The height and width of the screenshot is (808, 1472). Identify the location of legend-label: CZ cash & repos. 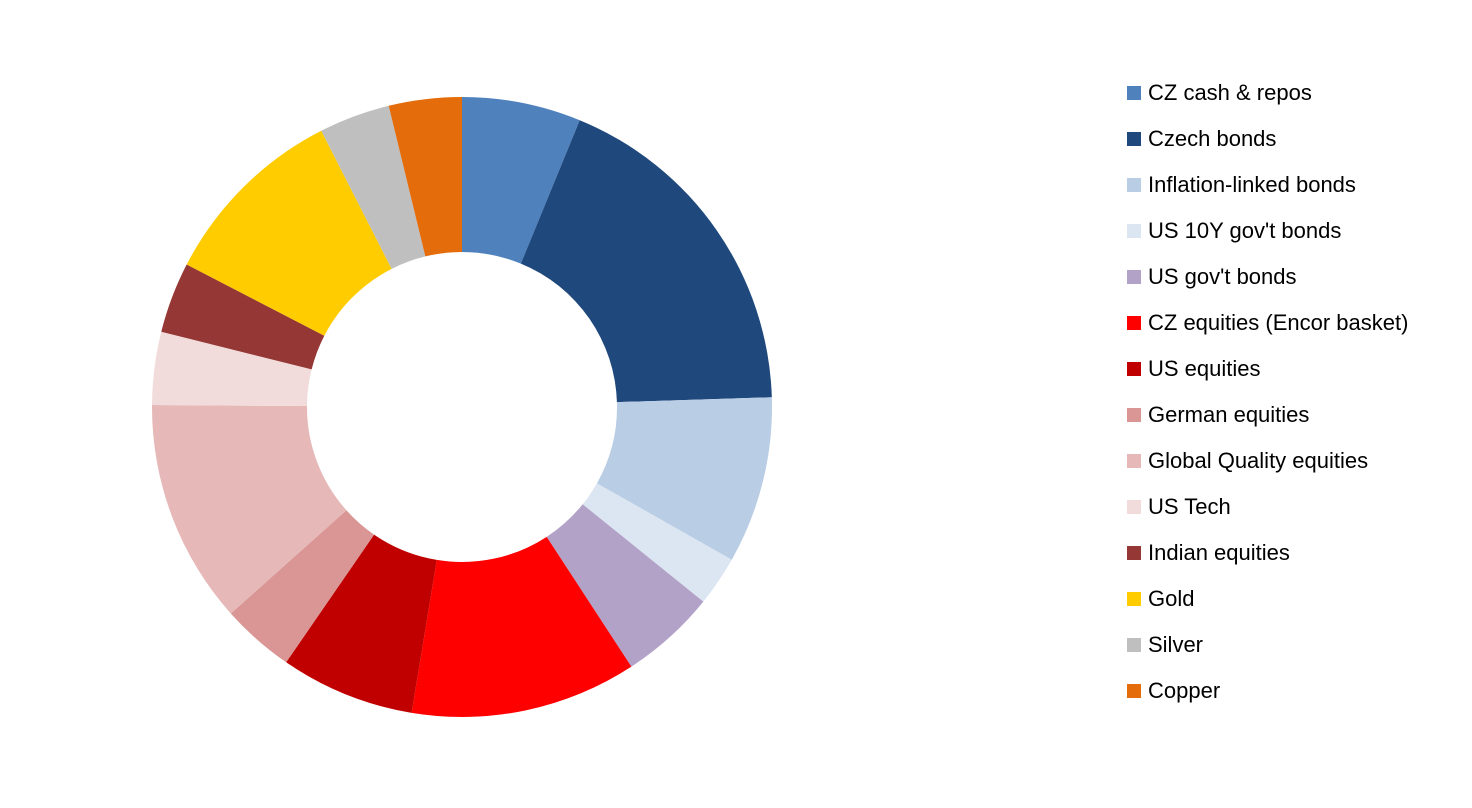
(1230, 92).